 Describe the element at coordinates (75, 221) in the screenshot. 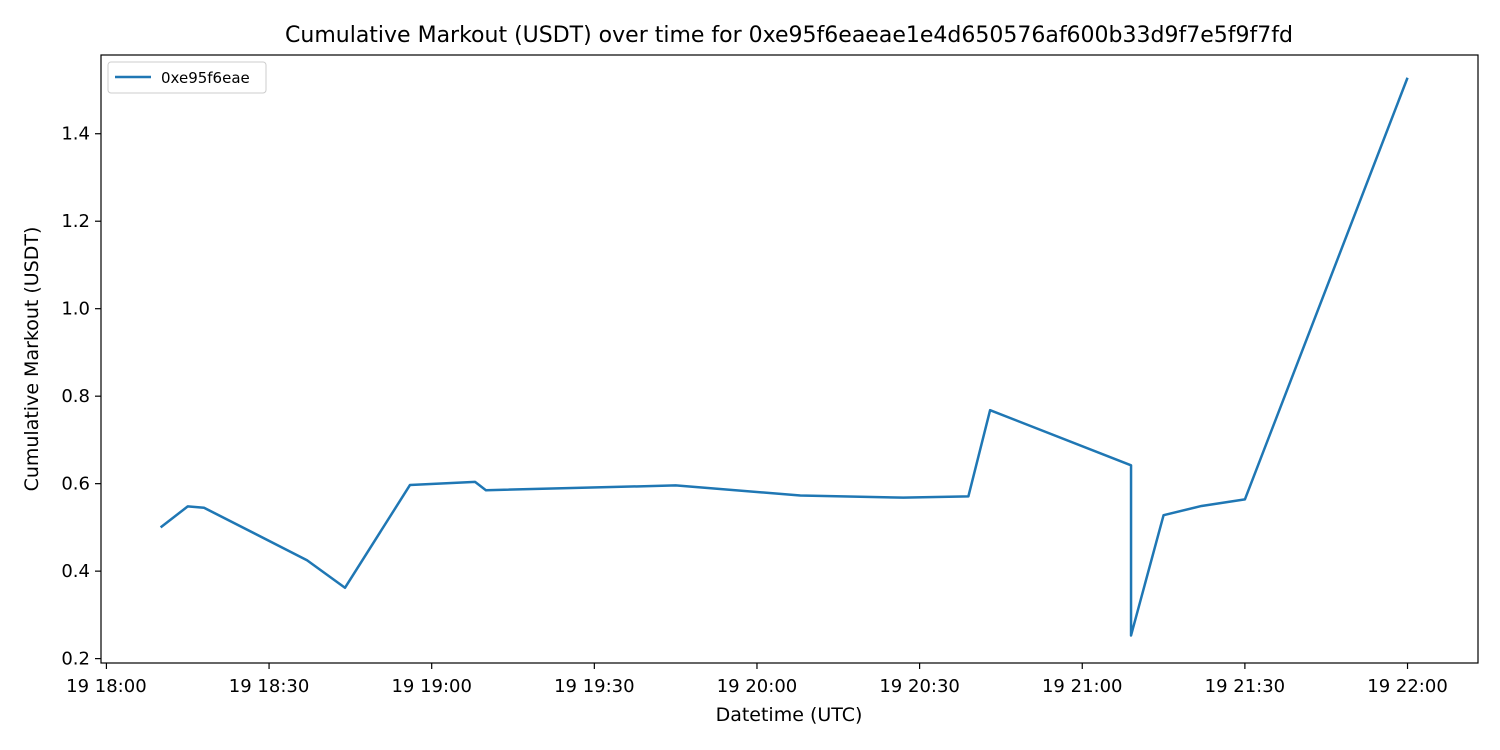

I see `y-tick-label: 1.2` at that location.